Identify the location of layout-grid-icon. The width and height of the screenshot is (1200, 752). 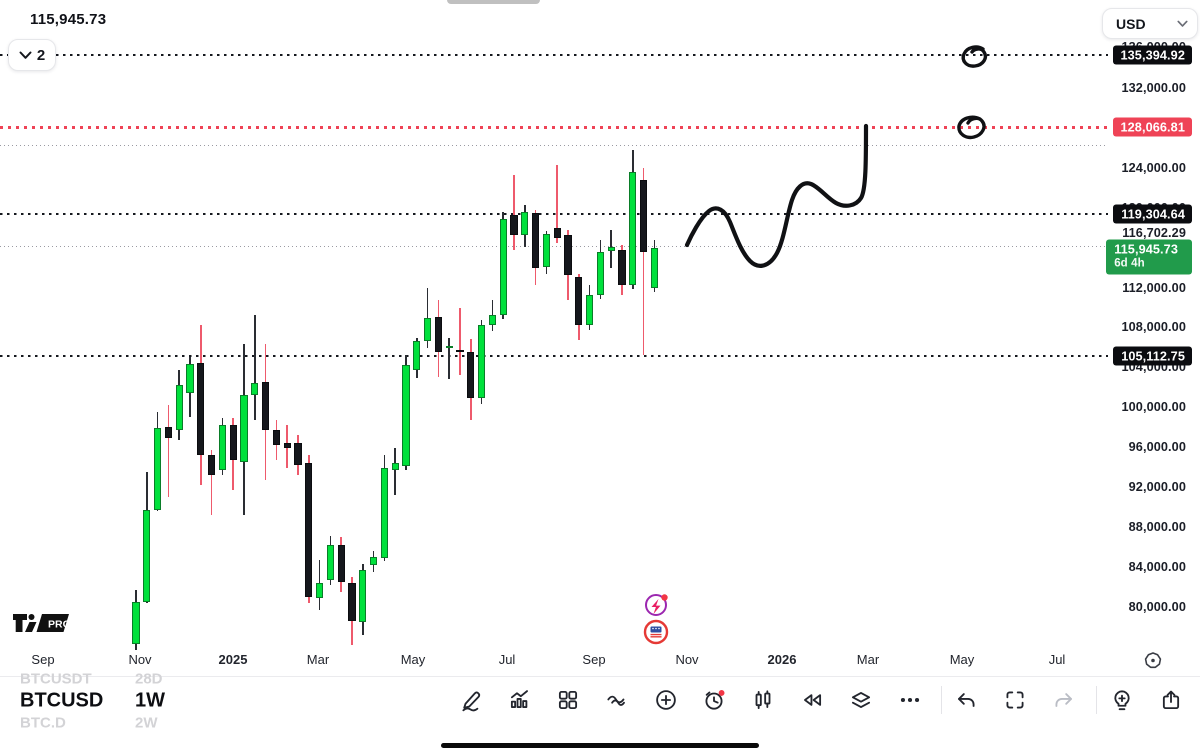
(568, 700).